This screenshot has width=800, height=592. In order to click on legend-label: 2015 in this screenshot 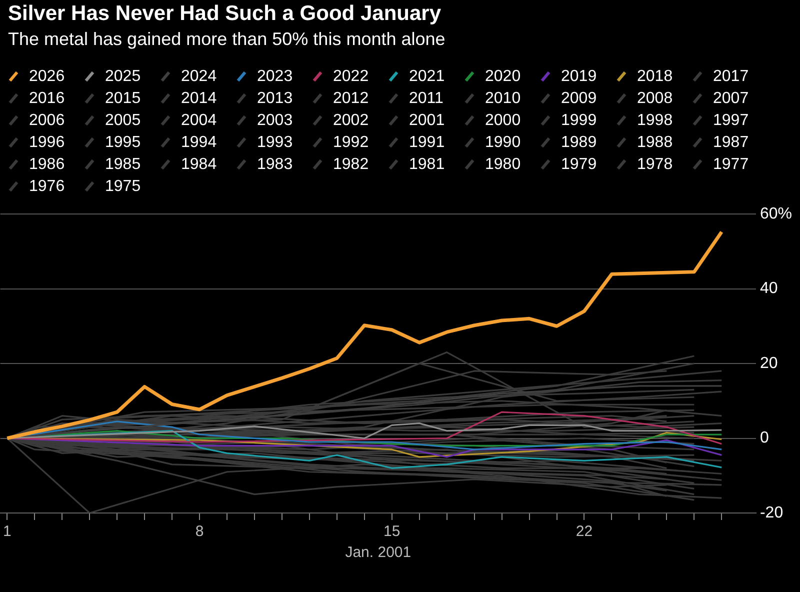, I will do `click(123, 99)`.